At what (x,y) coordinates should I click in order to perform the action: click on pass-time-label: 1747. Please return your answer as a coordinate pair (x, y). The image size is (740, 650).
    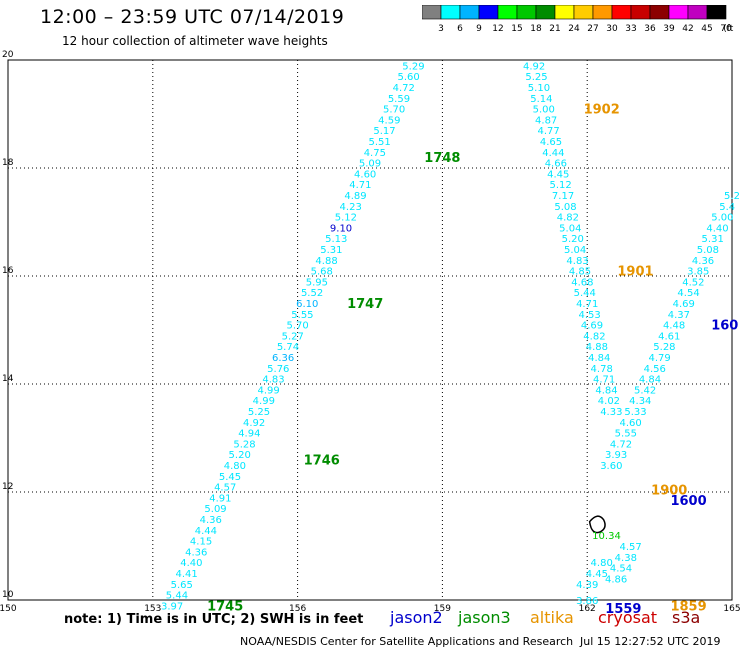
    Looking at the image, I should click on (365, 304).